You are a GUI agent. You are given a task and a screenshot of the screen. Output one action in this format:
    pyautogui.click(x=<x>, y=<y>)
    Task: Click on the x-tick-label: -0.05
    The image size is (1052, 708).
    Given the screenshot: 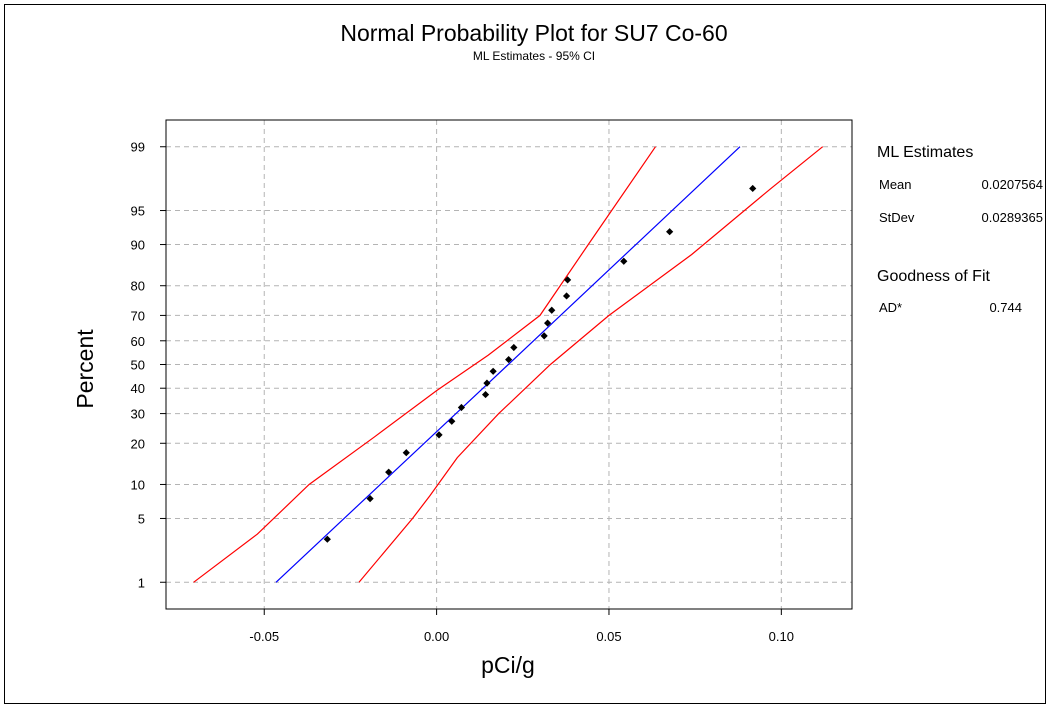 What is the action you would take?
    pyautogui.click(x=264, y=636)
    